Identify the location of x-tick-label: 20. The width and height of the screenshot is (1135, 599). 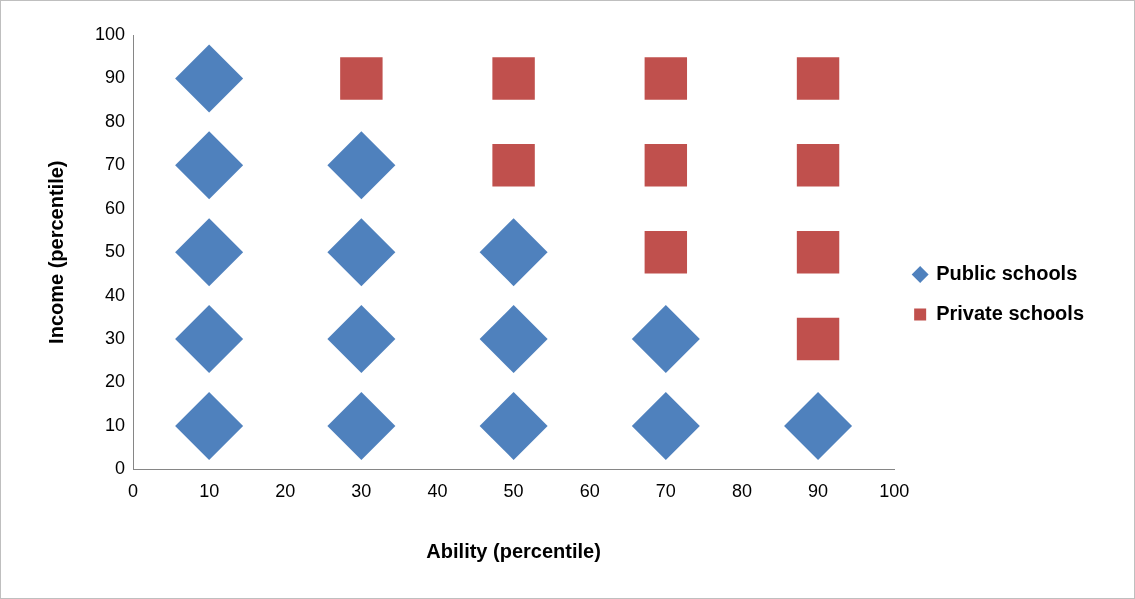
(285, 491).